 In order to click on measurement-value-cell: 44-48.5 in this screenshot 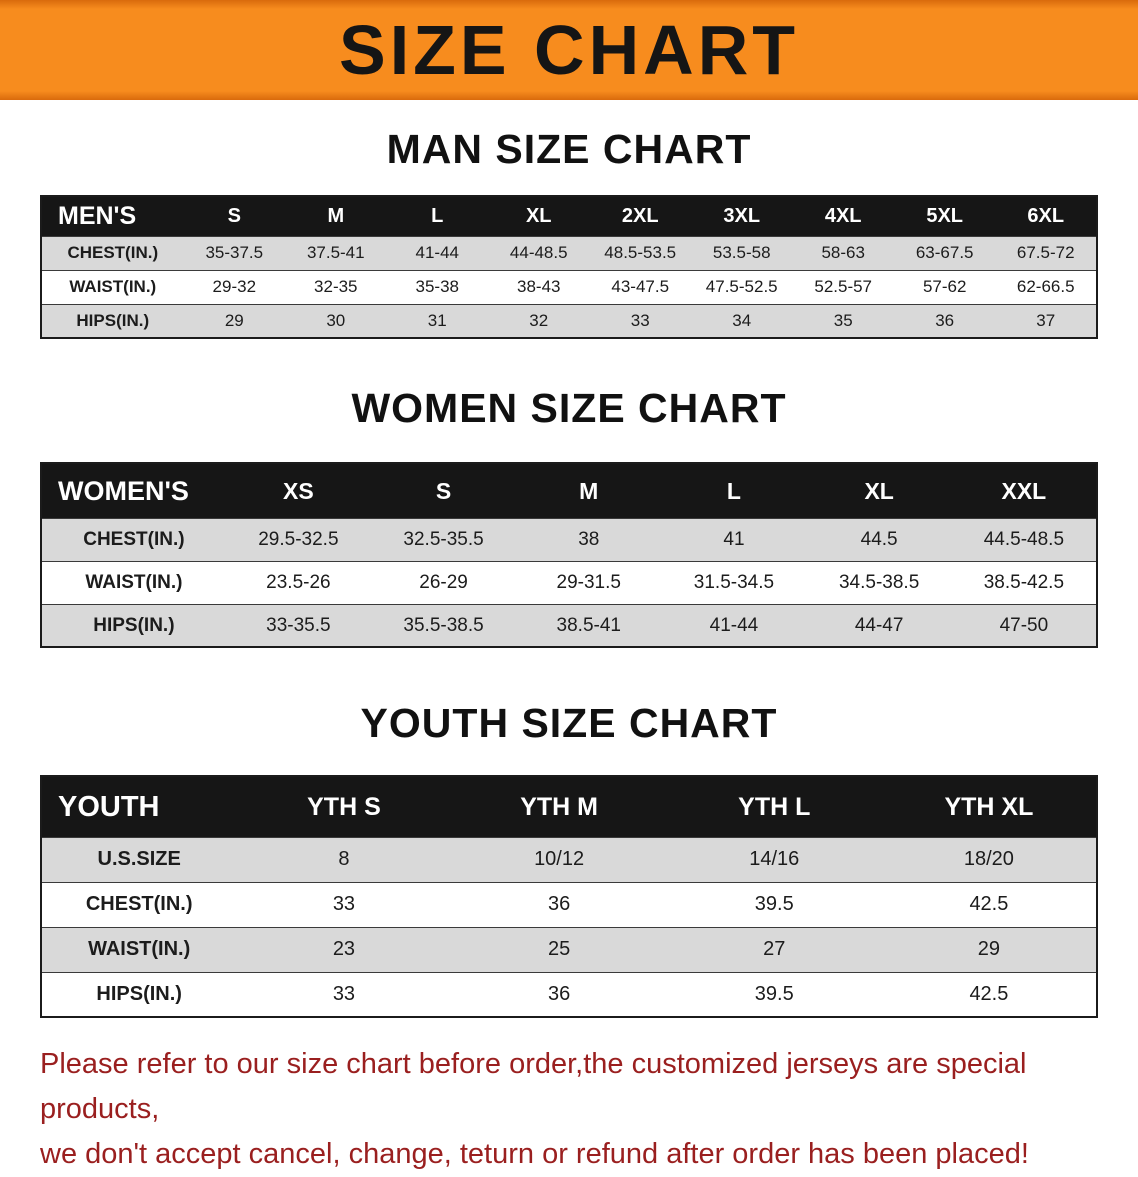, I will do `click(538, 253)`.